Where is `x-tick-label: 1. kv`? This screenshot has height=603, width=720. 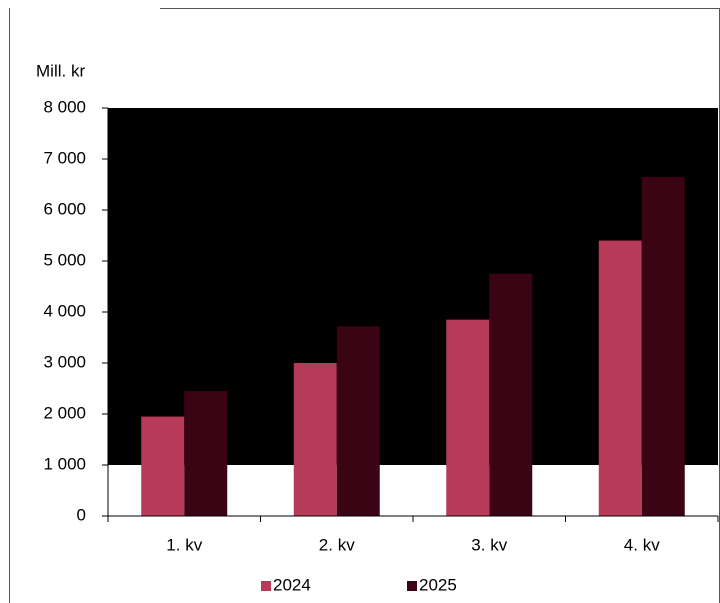 x-tick-label: 1. kv is located at coordinates (184, 544).